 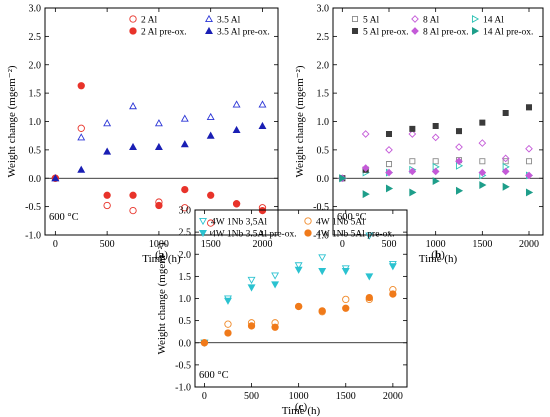 What do you see at coordinates (185, 255) in the screenshot?
I see `y-tick-label: 2.0` at bounding box center [185, 255].